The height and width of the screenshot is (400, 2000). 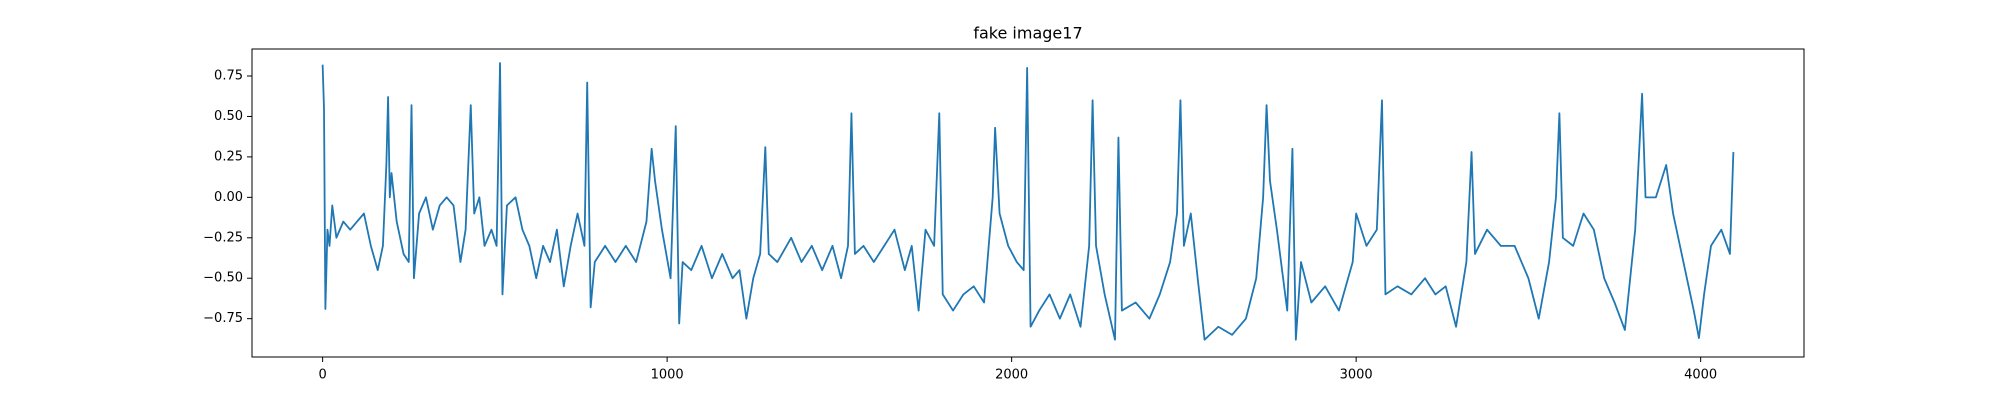 I want to click on y-tick-label: 0.75, so click(x=228, y=76).